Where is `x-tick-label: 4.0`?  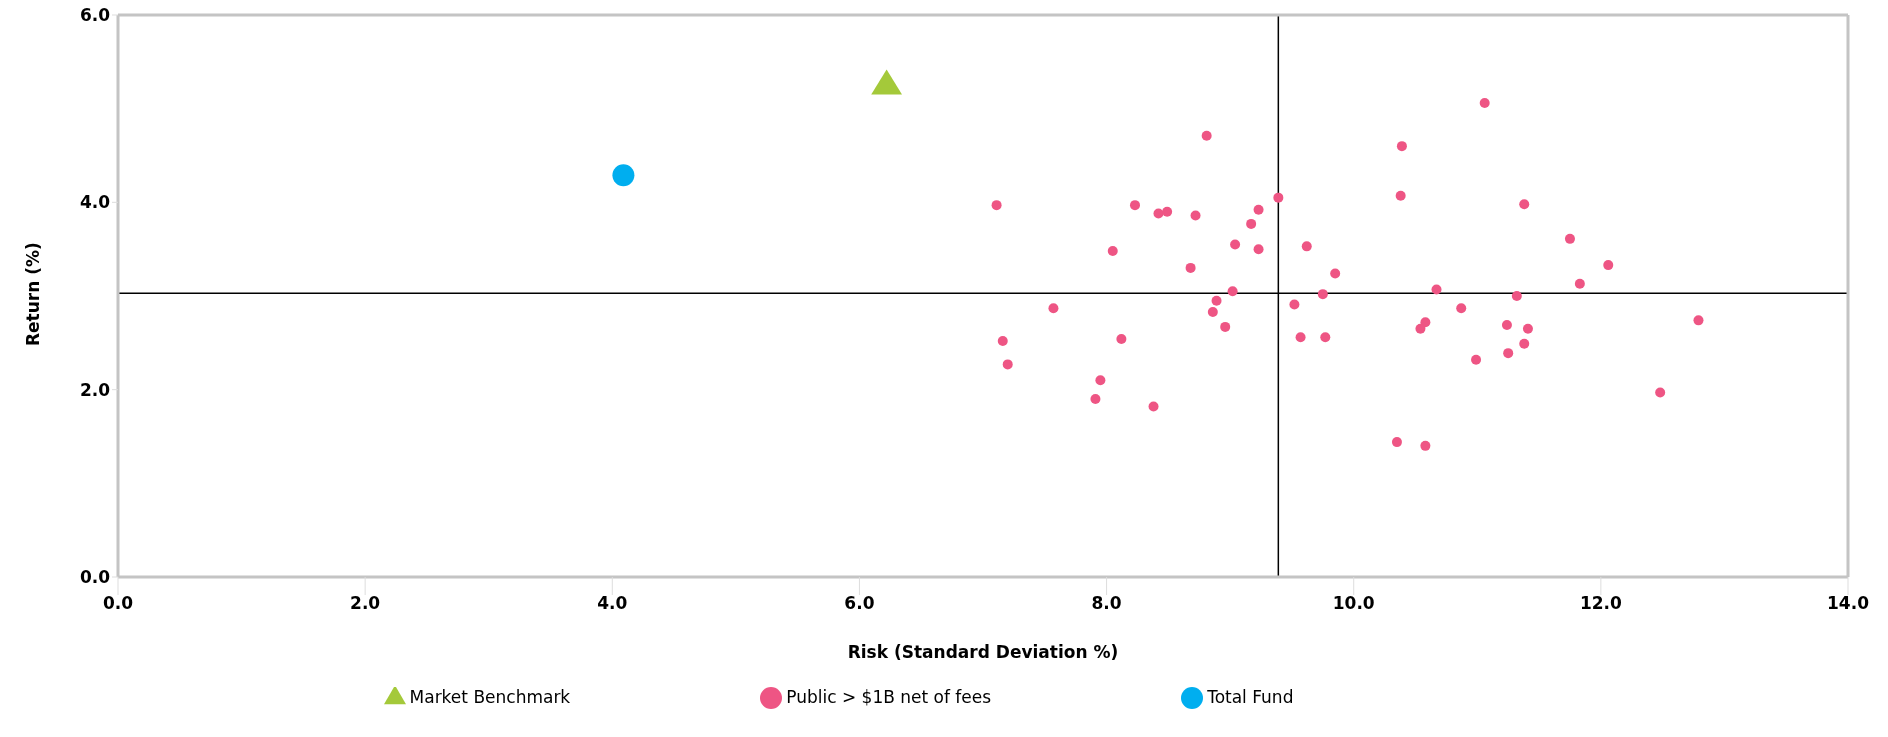
x-tick-label: 4.0 is located at coordinates (612, 603).